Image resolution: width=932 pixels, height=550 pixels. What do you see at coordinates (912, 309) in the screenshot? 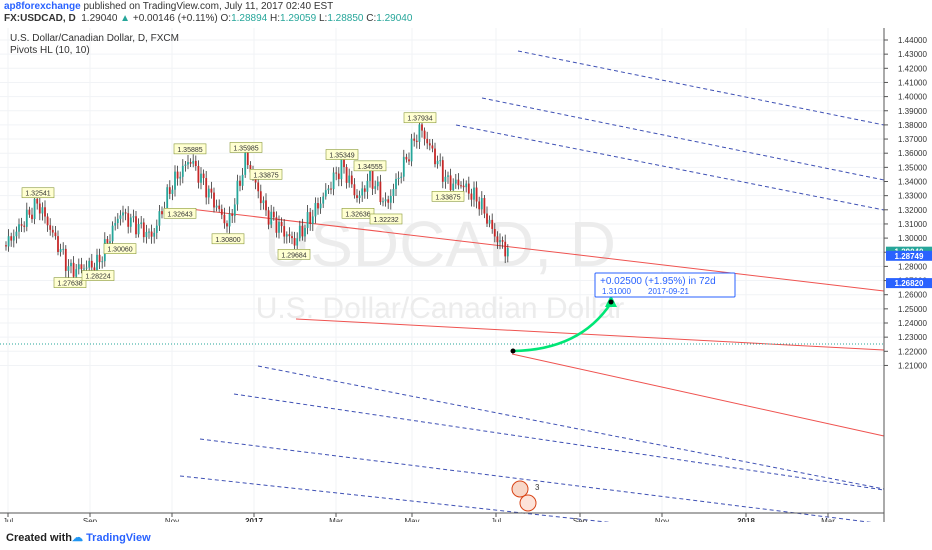
I see `price-label: 1.25000` at bounding box center [912, 309].